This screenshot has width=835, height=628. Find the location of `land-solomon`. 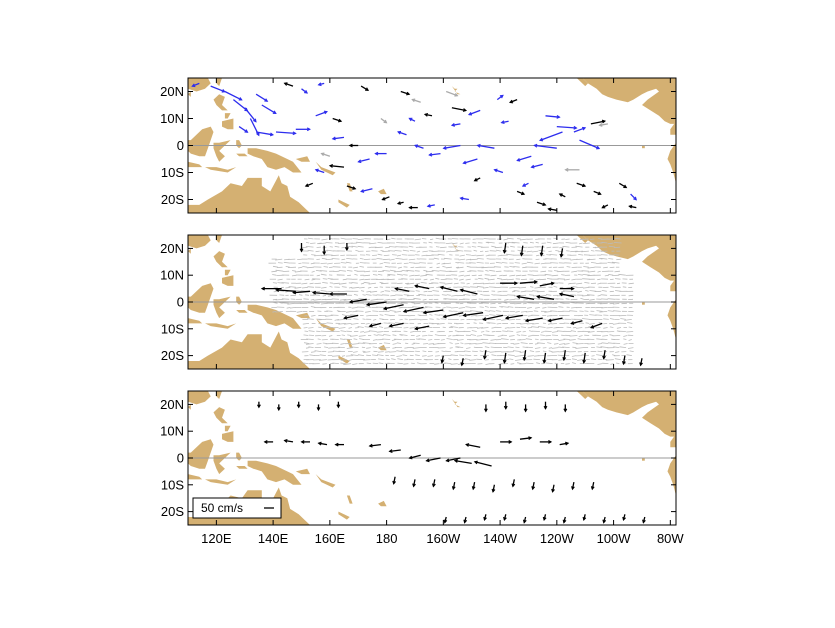

land-solomon is located at coordinates (325, 481).